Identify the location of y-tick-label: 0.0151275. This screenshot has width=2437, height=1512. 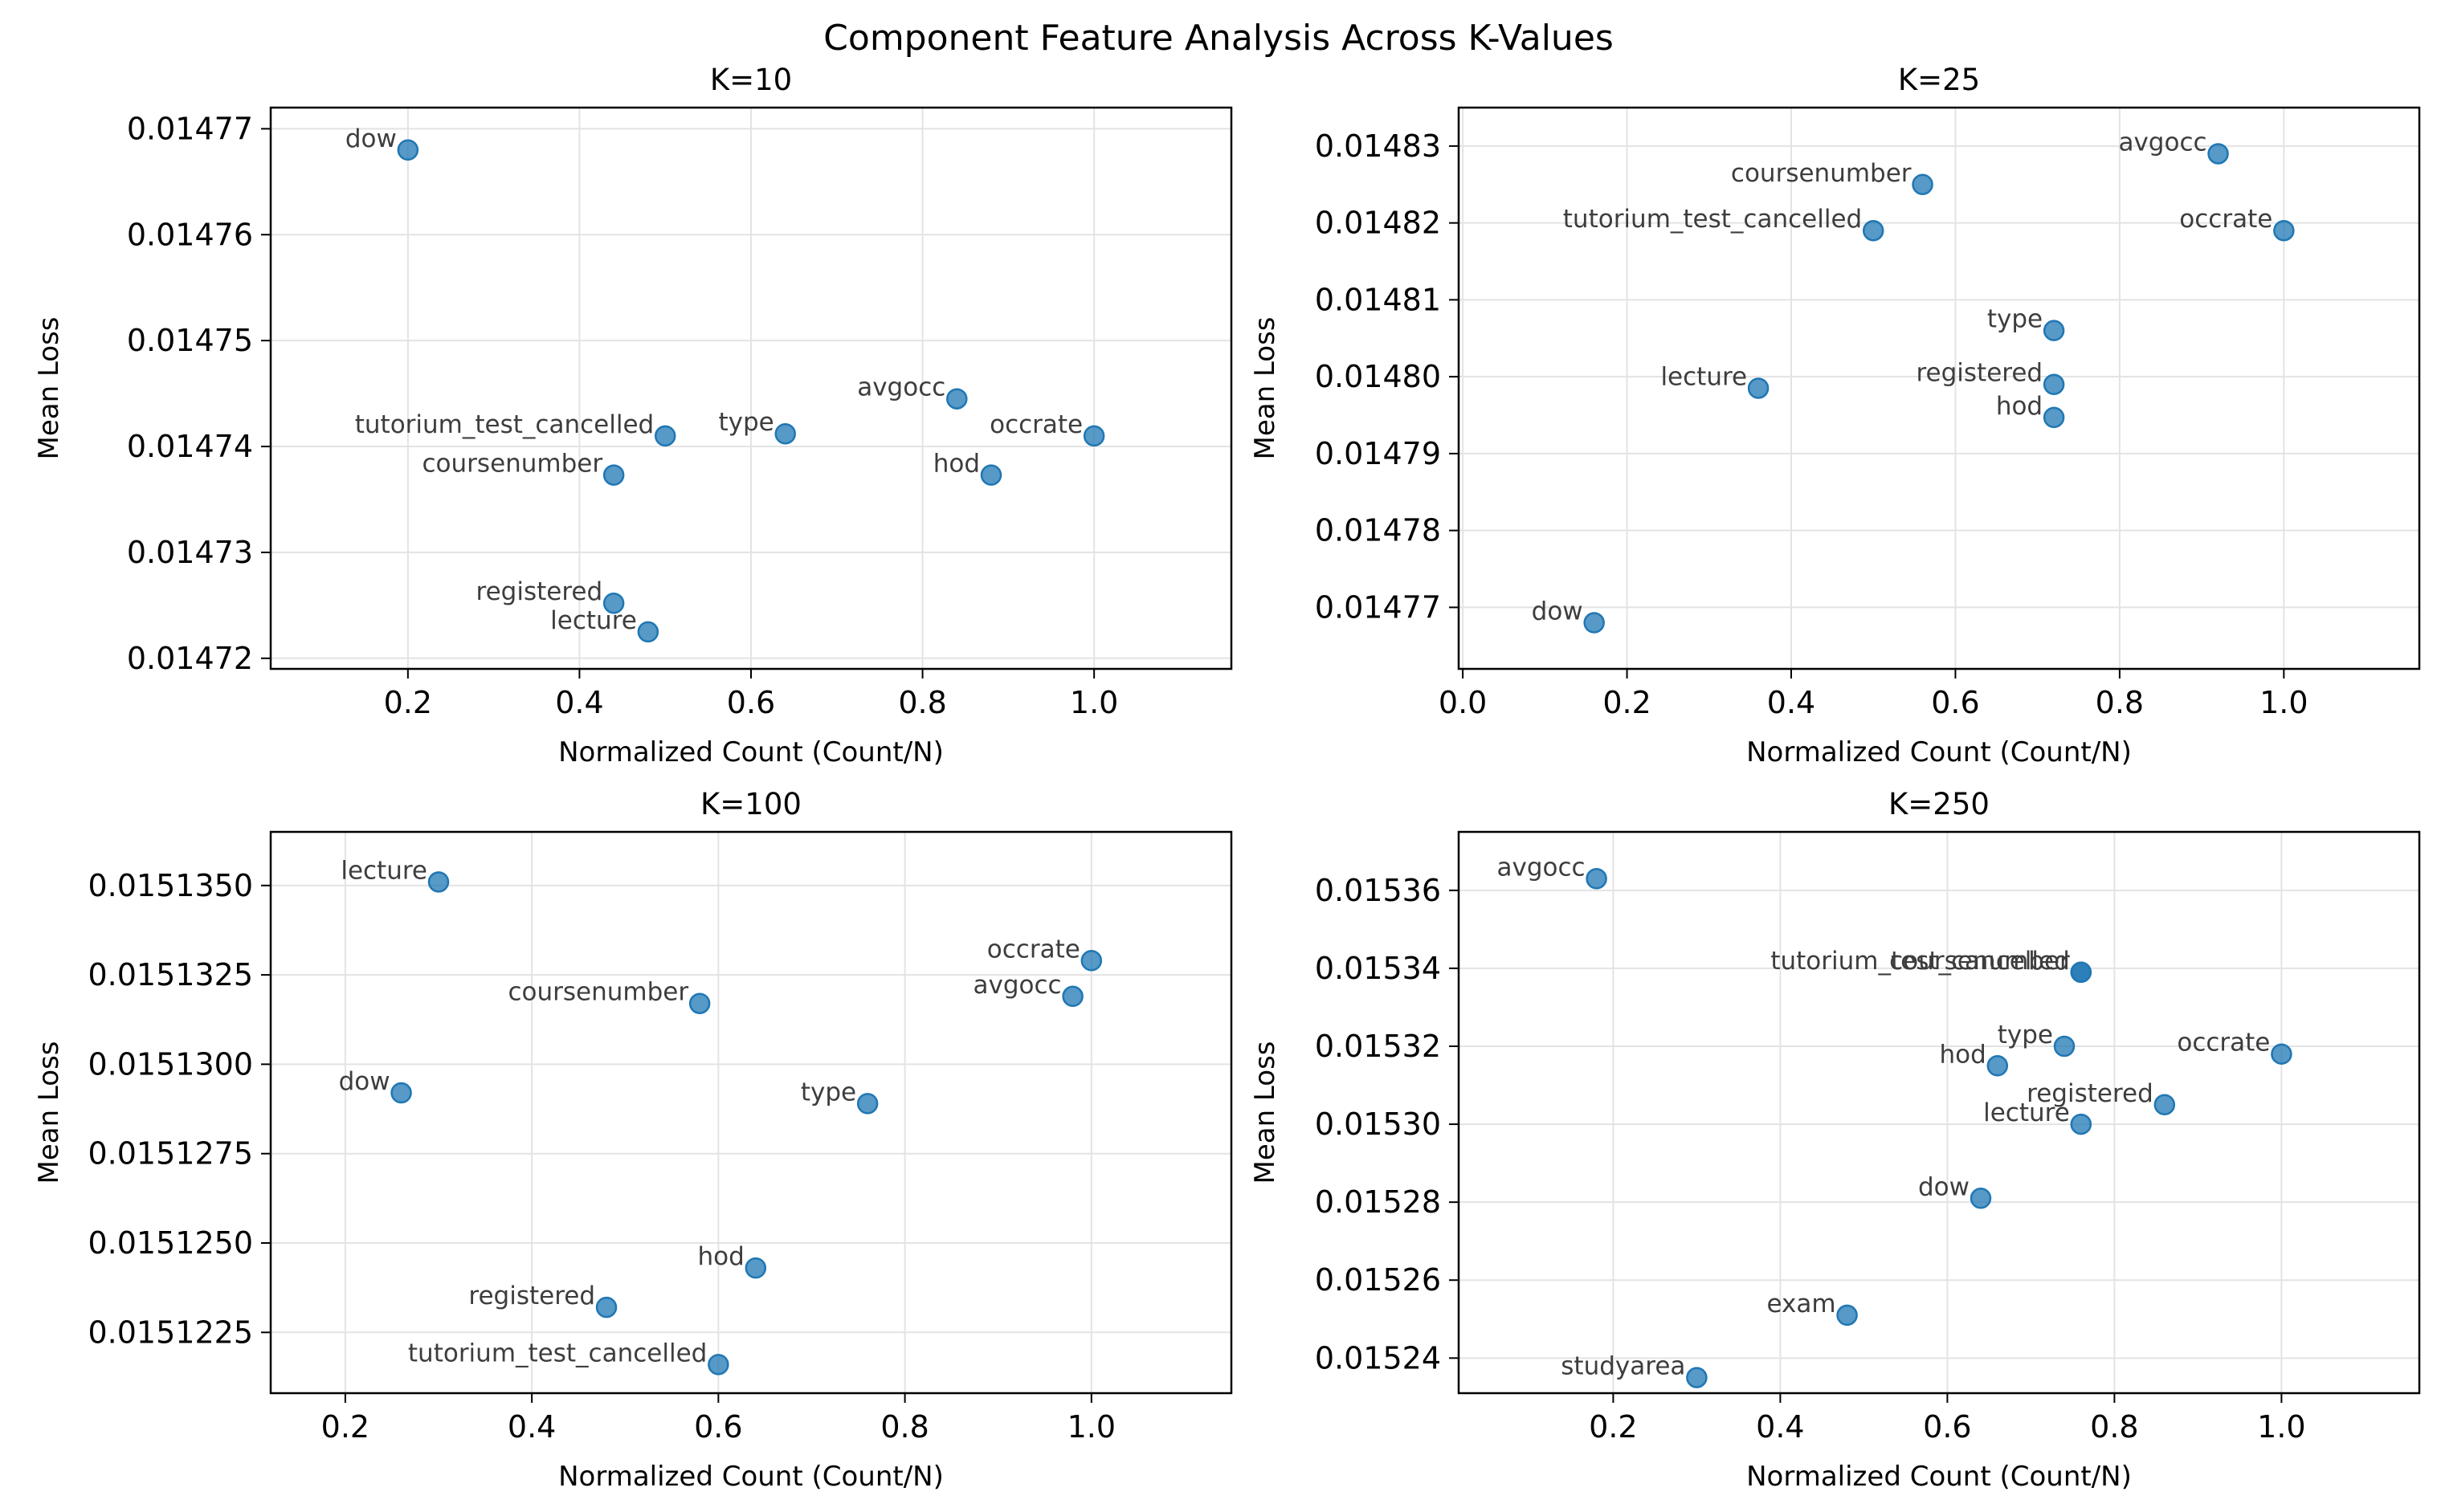
(171, 1154).